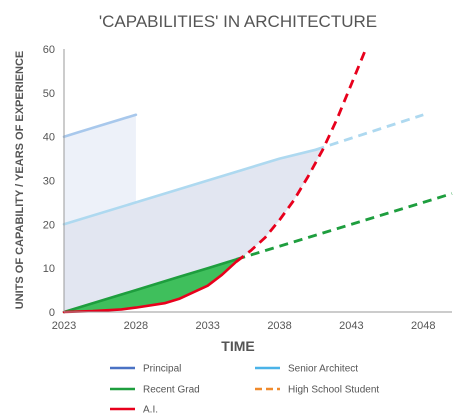 The width and height of the screenshot is (476, 417). What do you see at coordinates (49, 182) in the screenshot?
I see `y-tick-label: 30` at bounding box center [49, 182].